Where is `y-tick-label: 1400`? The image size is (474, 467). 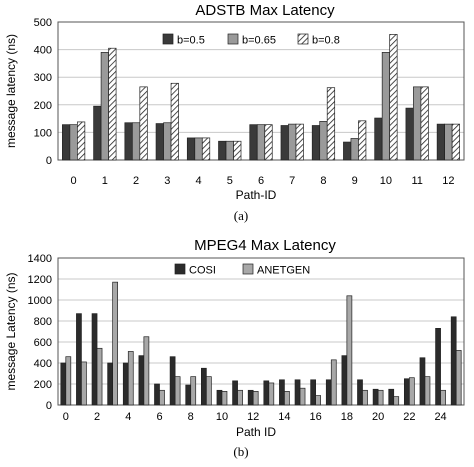 y-tick-label: 1400 is located at coordinates (40, 259).